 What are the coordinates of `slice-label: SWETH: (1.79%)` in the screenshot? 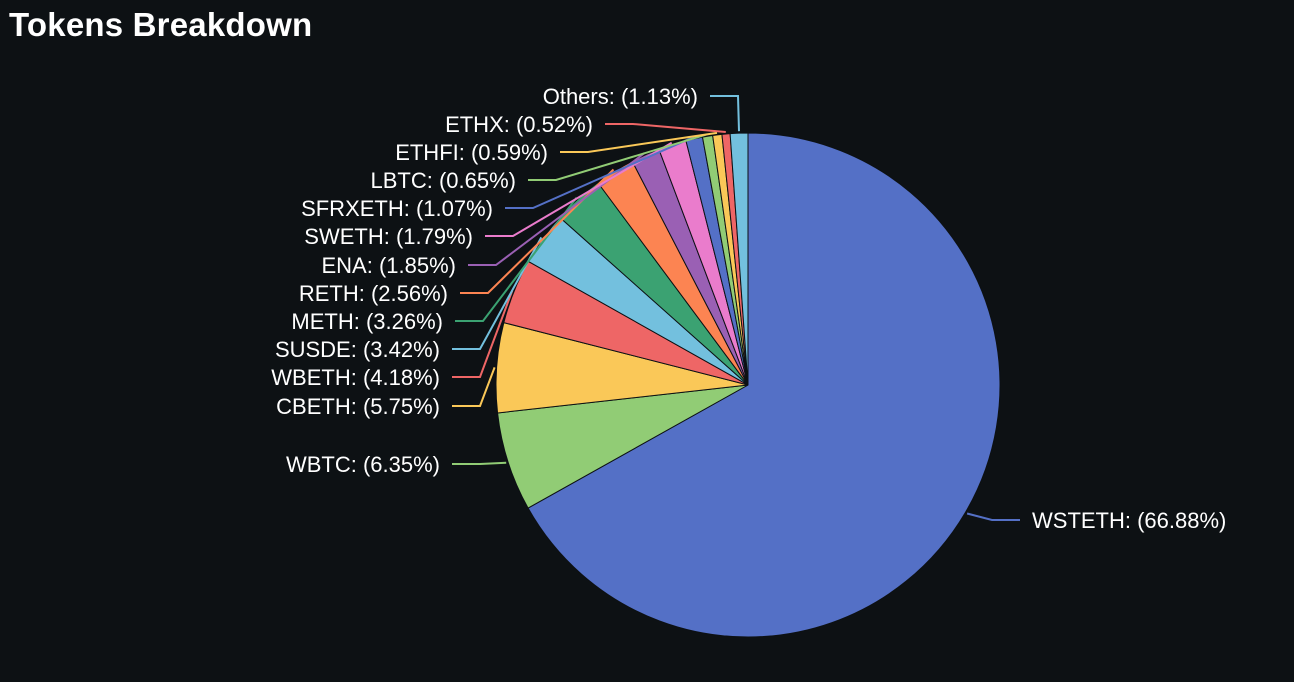 It's located at (388, 236).